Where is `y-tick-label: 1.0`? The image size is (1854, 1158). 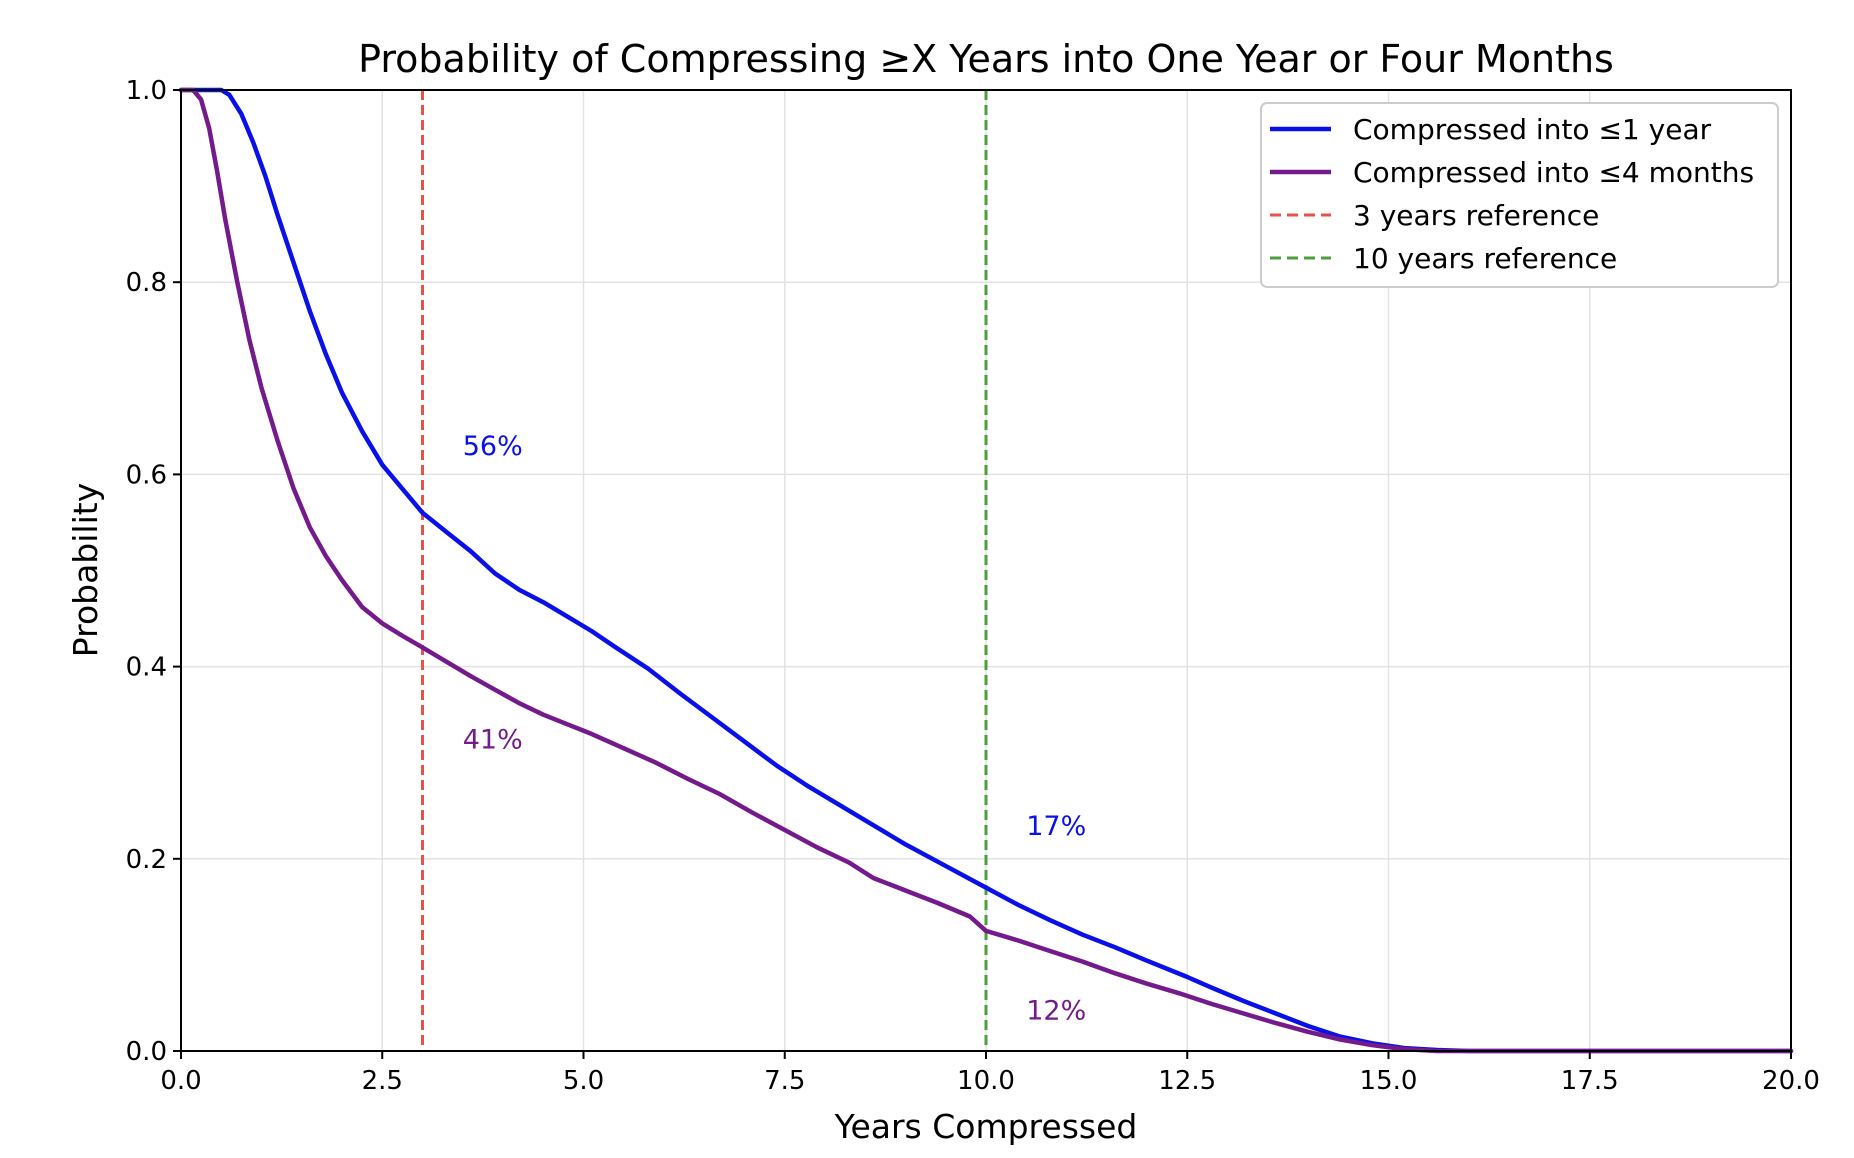
y-tick-label: 1.0 is located at coordinates (146, 91).